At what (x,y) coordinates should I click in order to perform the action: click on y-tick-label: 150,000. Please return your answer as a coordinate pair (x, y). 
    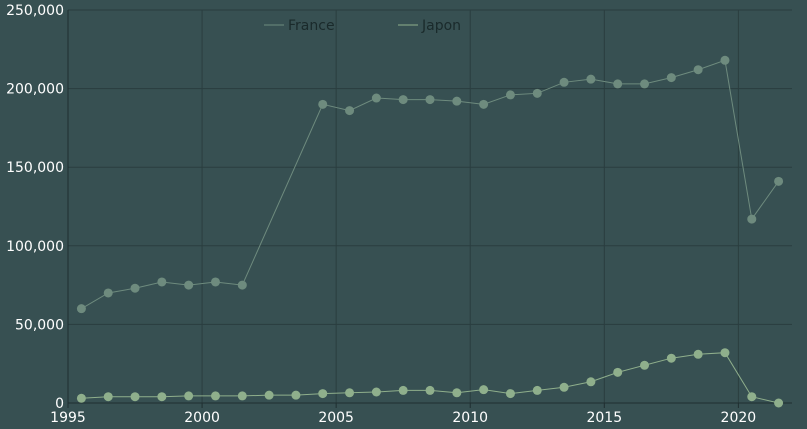
    Looking at the image, I should click on (35, 168).